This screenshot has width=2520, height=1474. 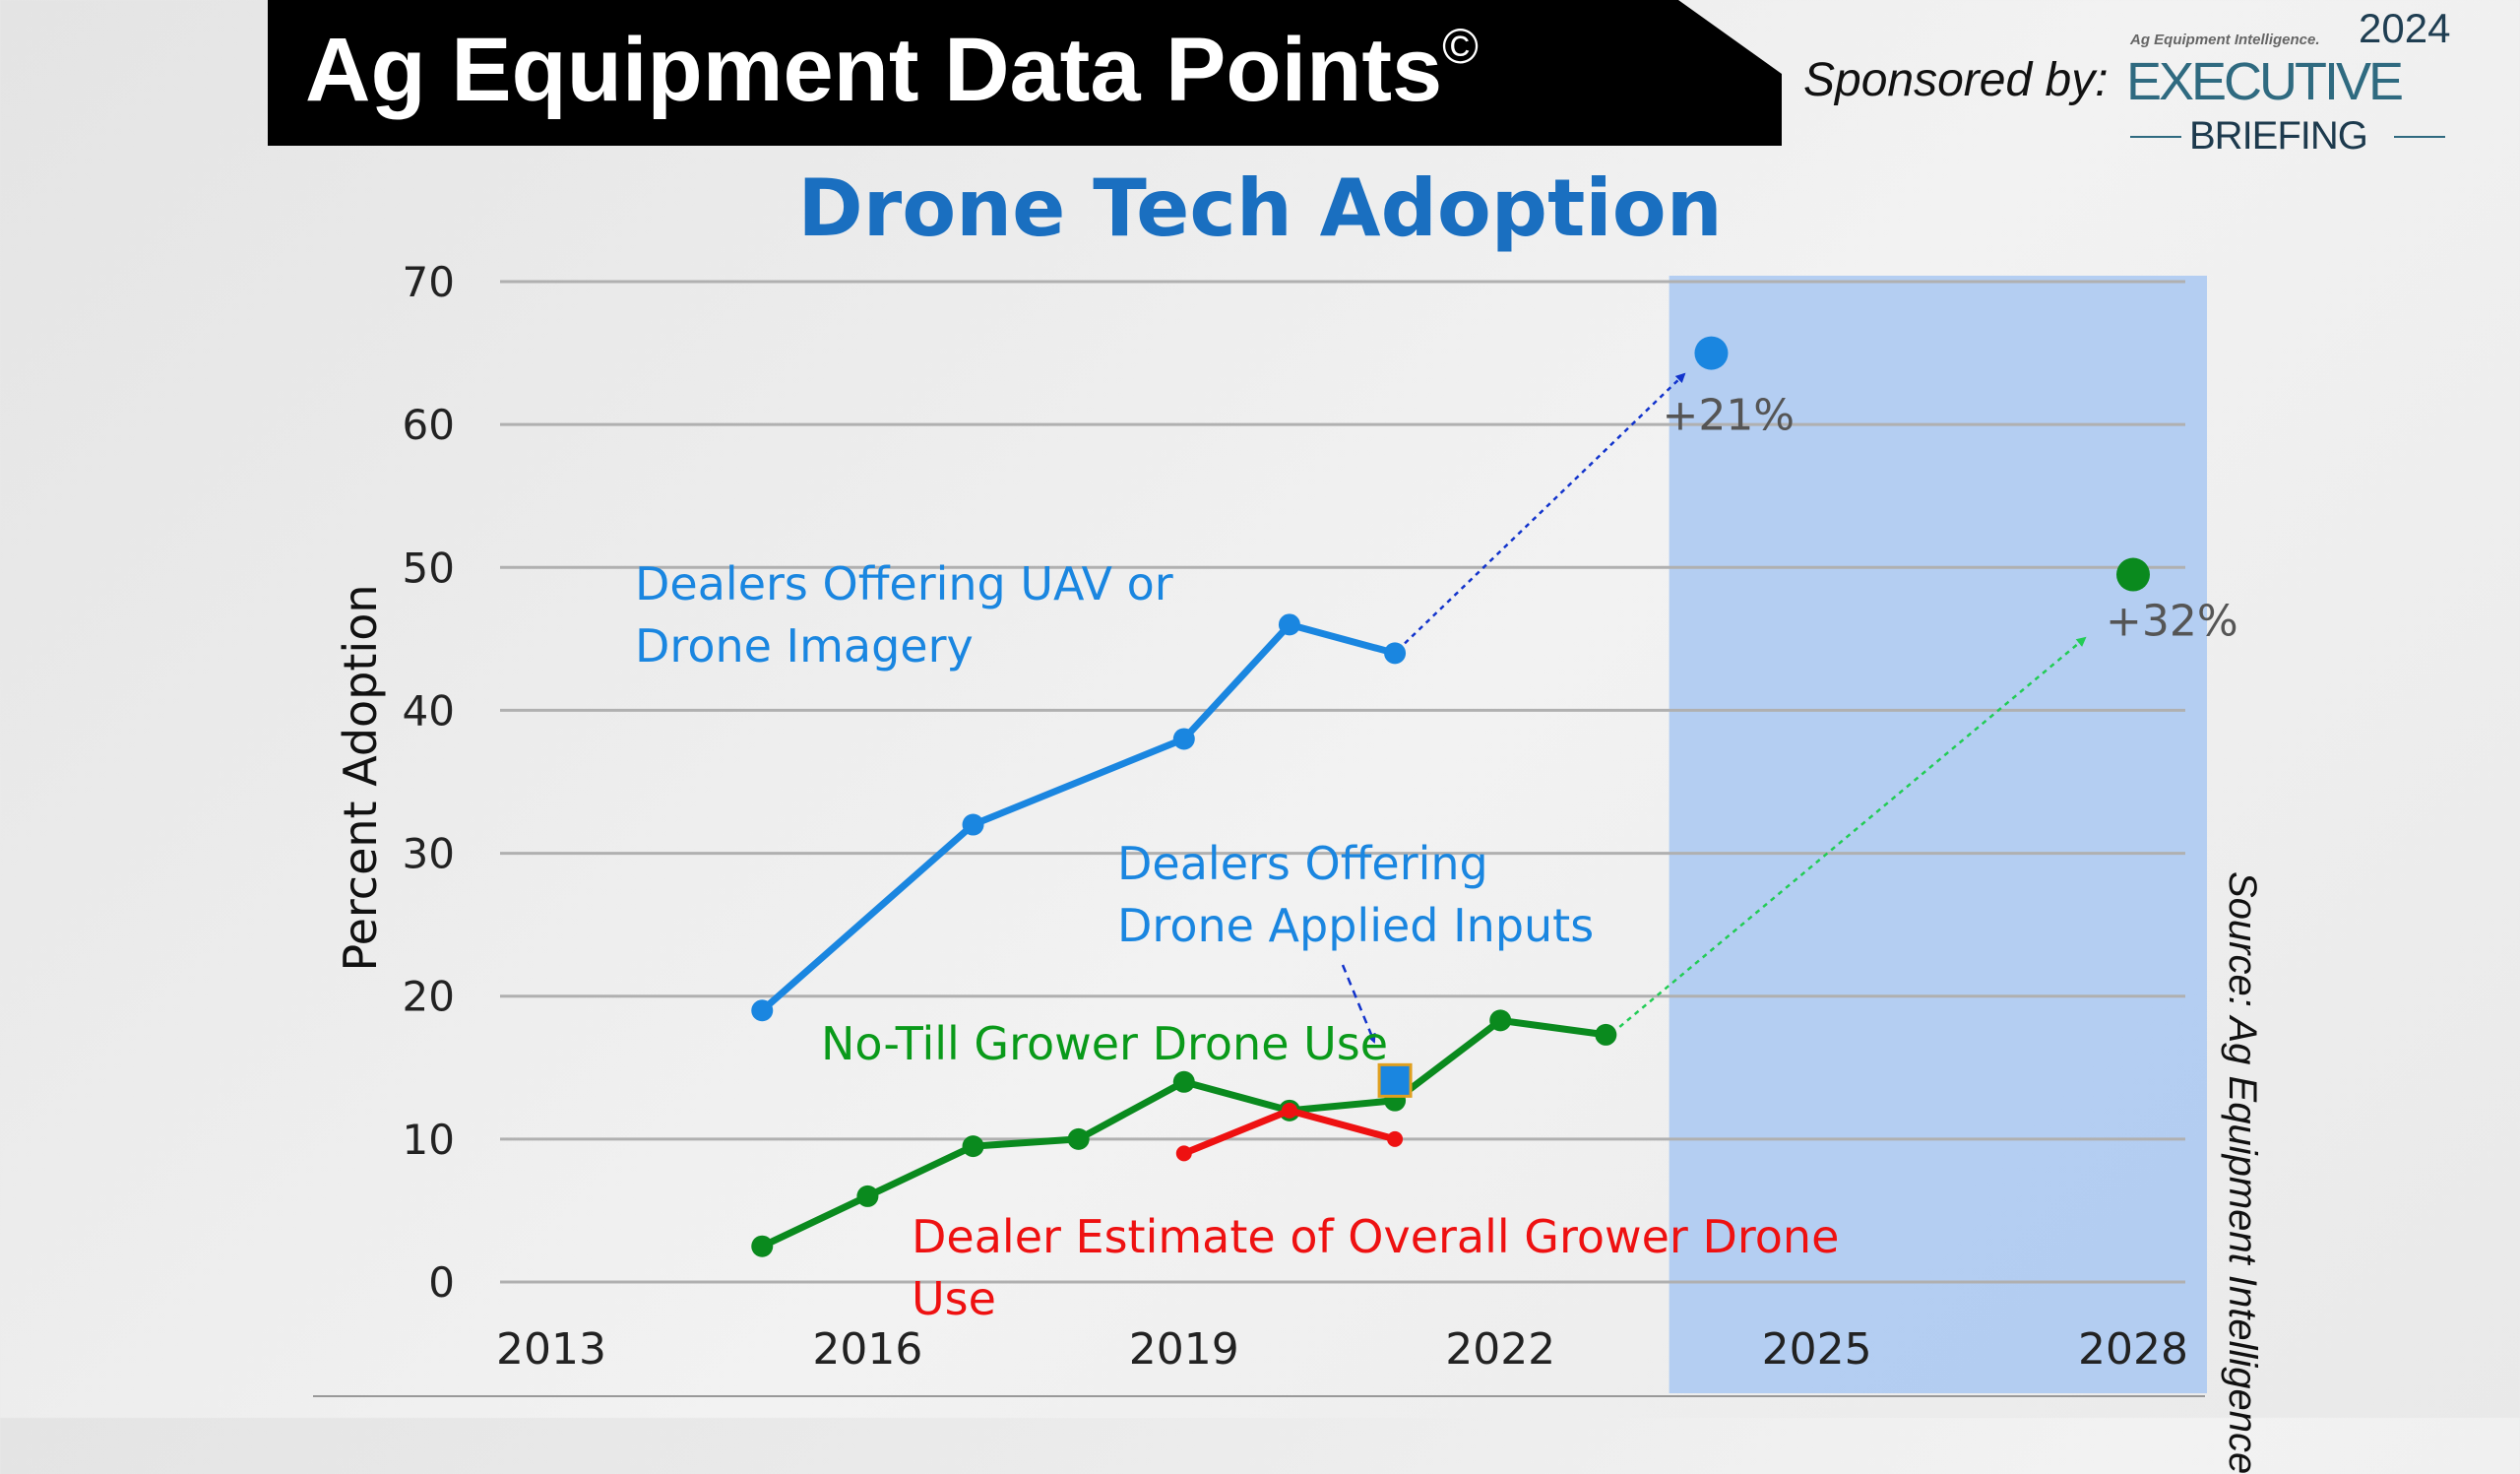 I want to click on projection-arrow-no-till, so click(x=1852, y=832).